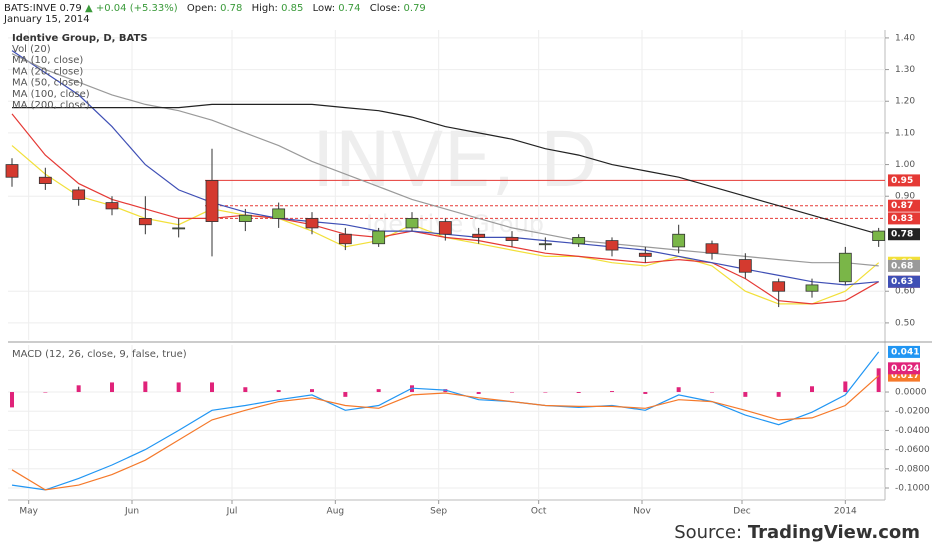 This screenshot has height=550, width=932. Describe the element at coordinates (324, 8) in the screenshot. I see `low-label: Low:` at that location.